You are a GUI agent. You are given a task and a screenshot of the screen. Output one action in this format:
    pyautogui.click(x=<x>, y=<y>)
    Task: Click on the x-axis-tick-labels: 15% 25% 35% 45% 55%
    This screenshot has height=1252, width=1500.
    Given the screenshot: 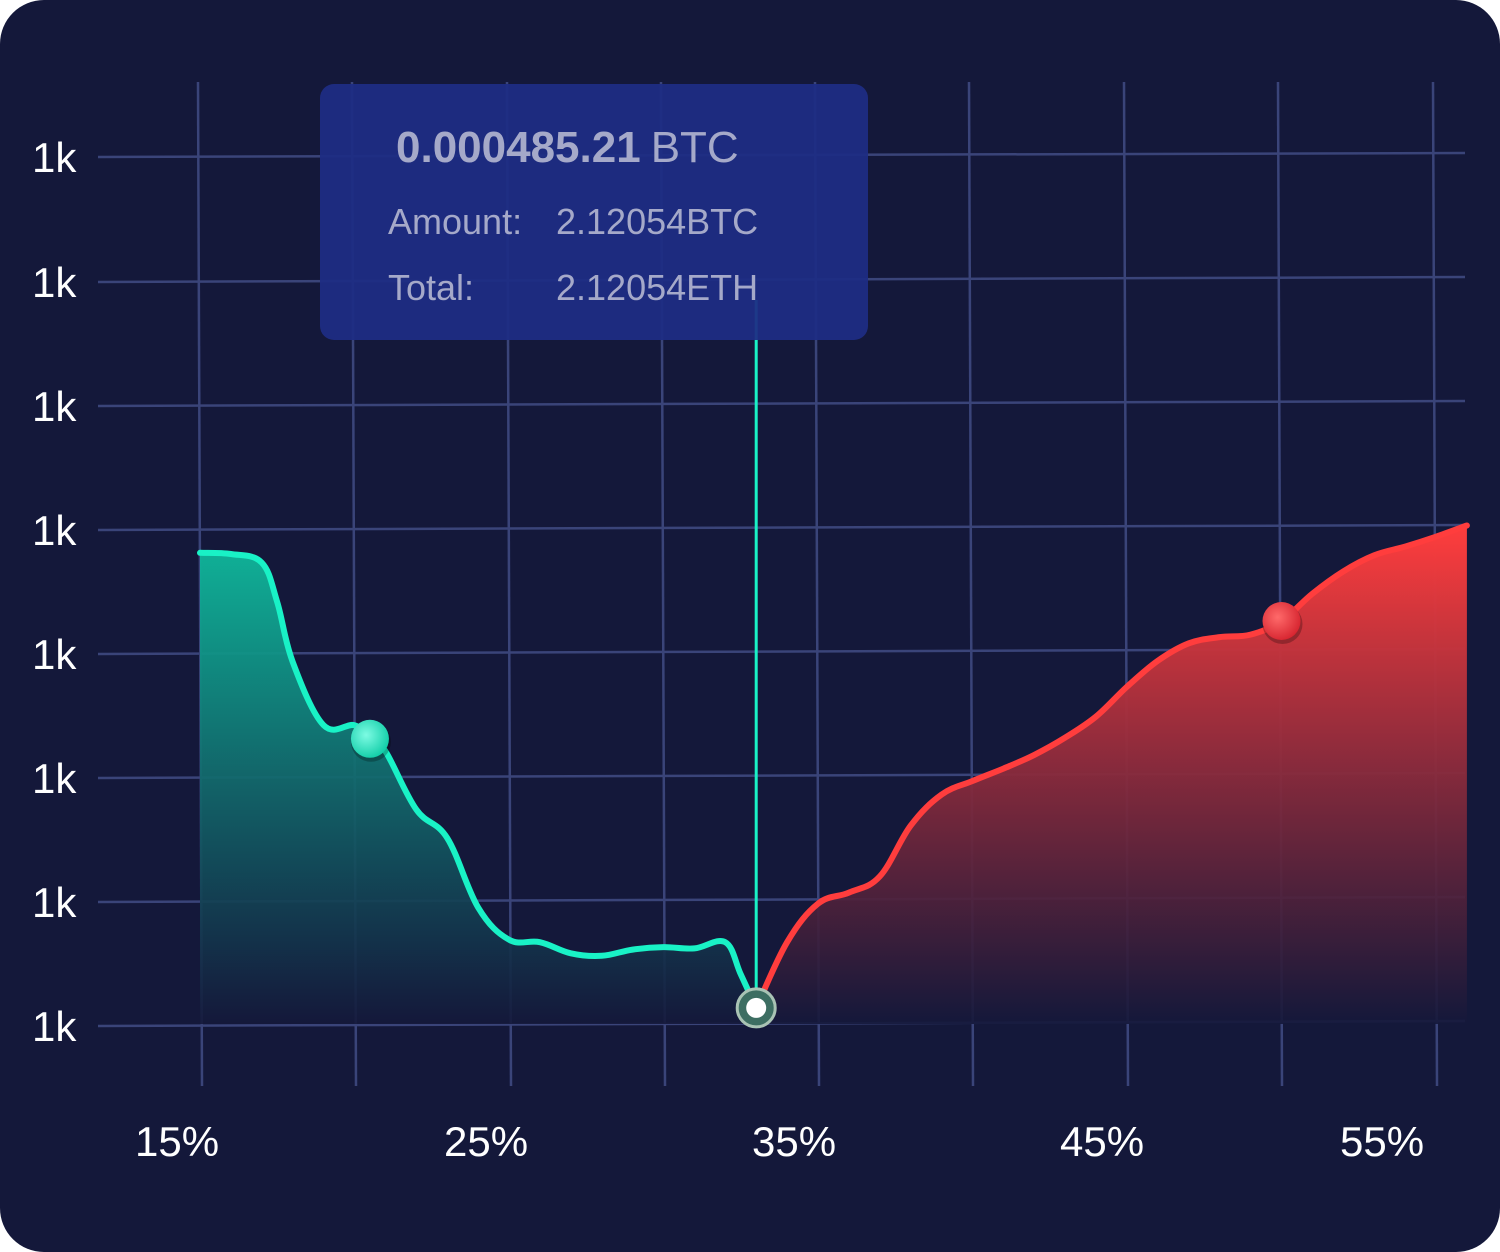 What is the action you would take?
    pyautogui.click(x=779, y=1141)
    